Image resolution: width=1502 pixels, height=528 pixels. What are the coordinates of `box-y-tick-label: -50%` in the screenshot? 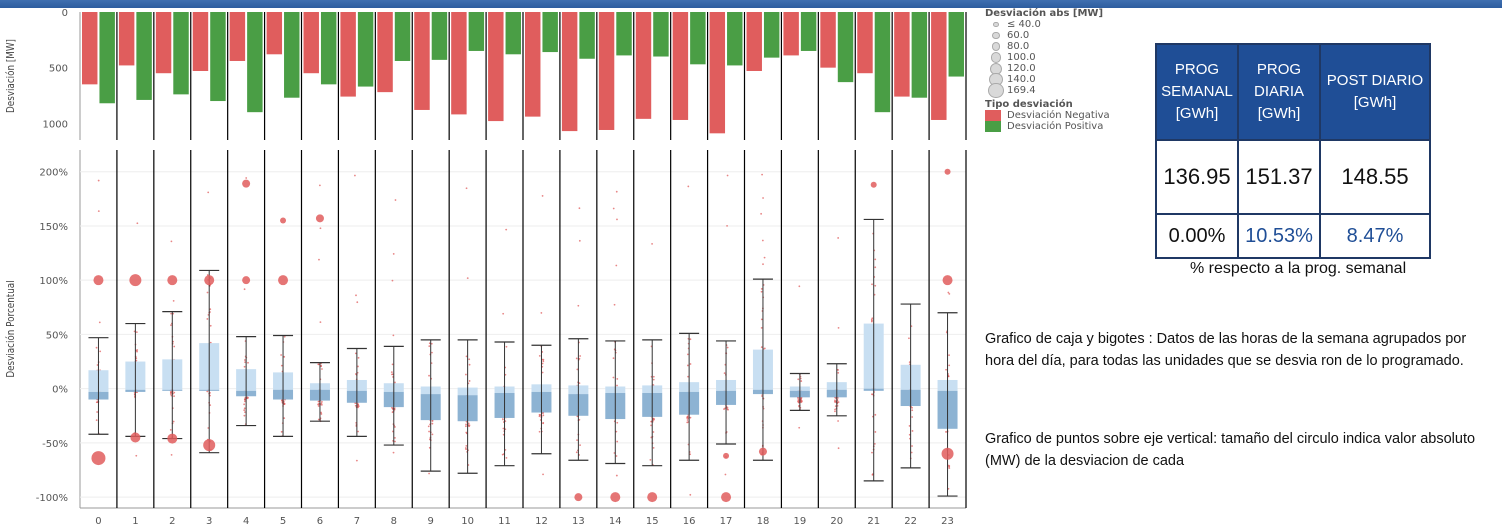 It's located at (55, 444).